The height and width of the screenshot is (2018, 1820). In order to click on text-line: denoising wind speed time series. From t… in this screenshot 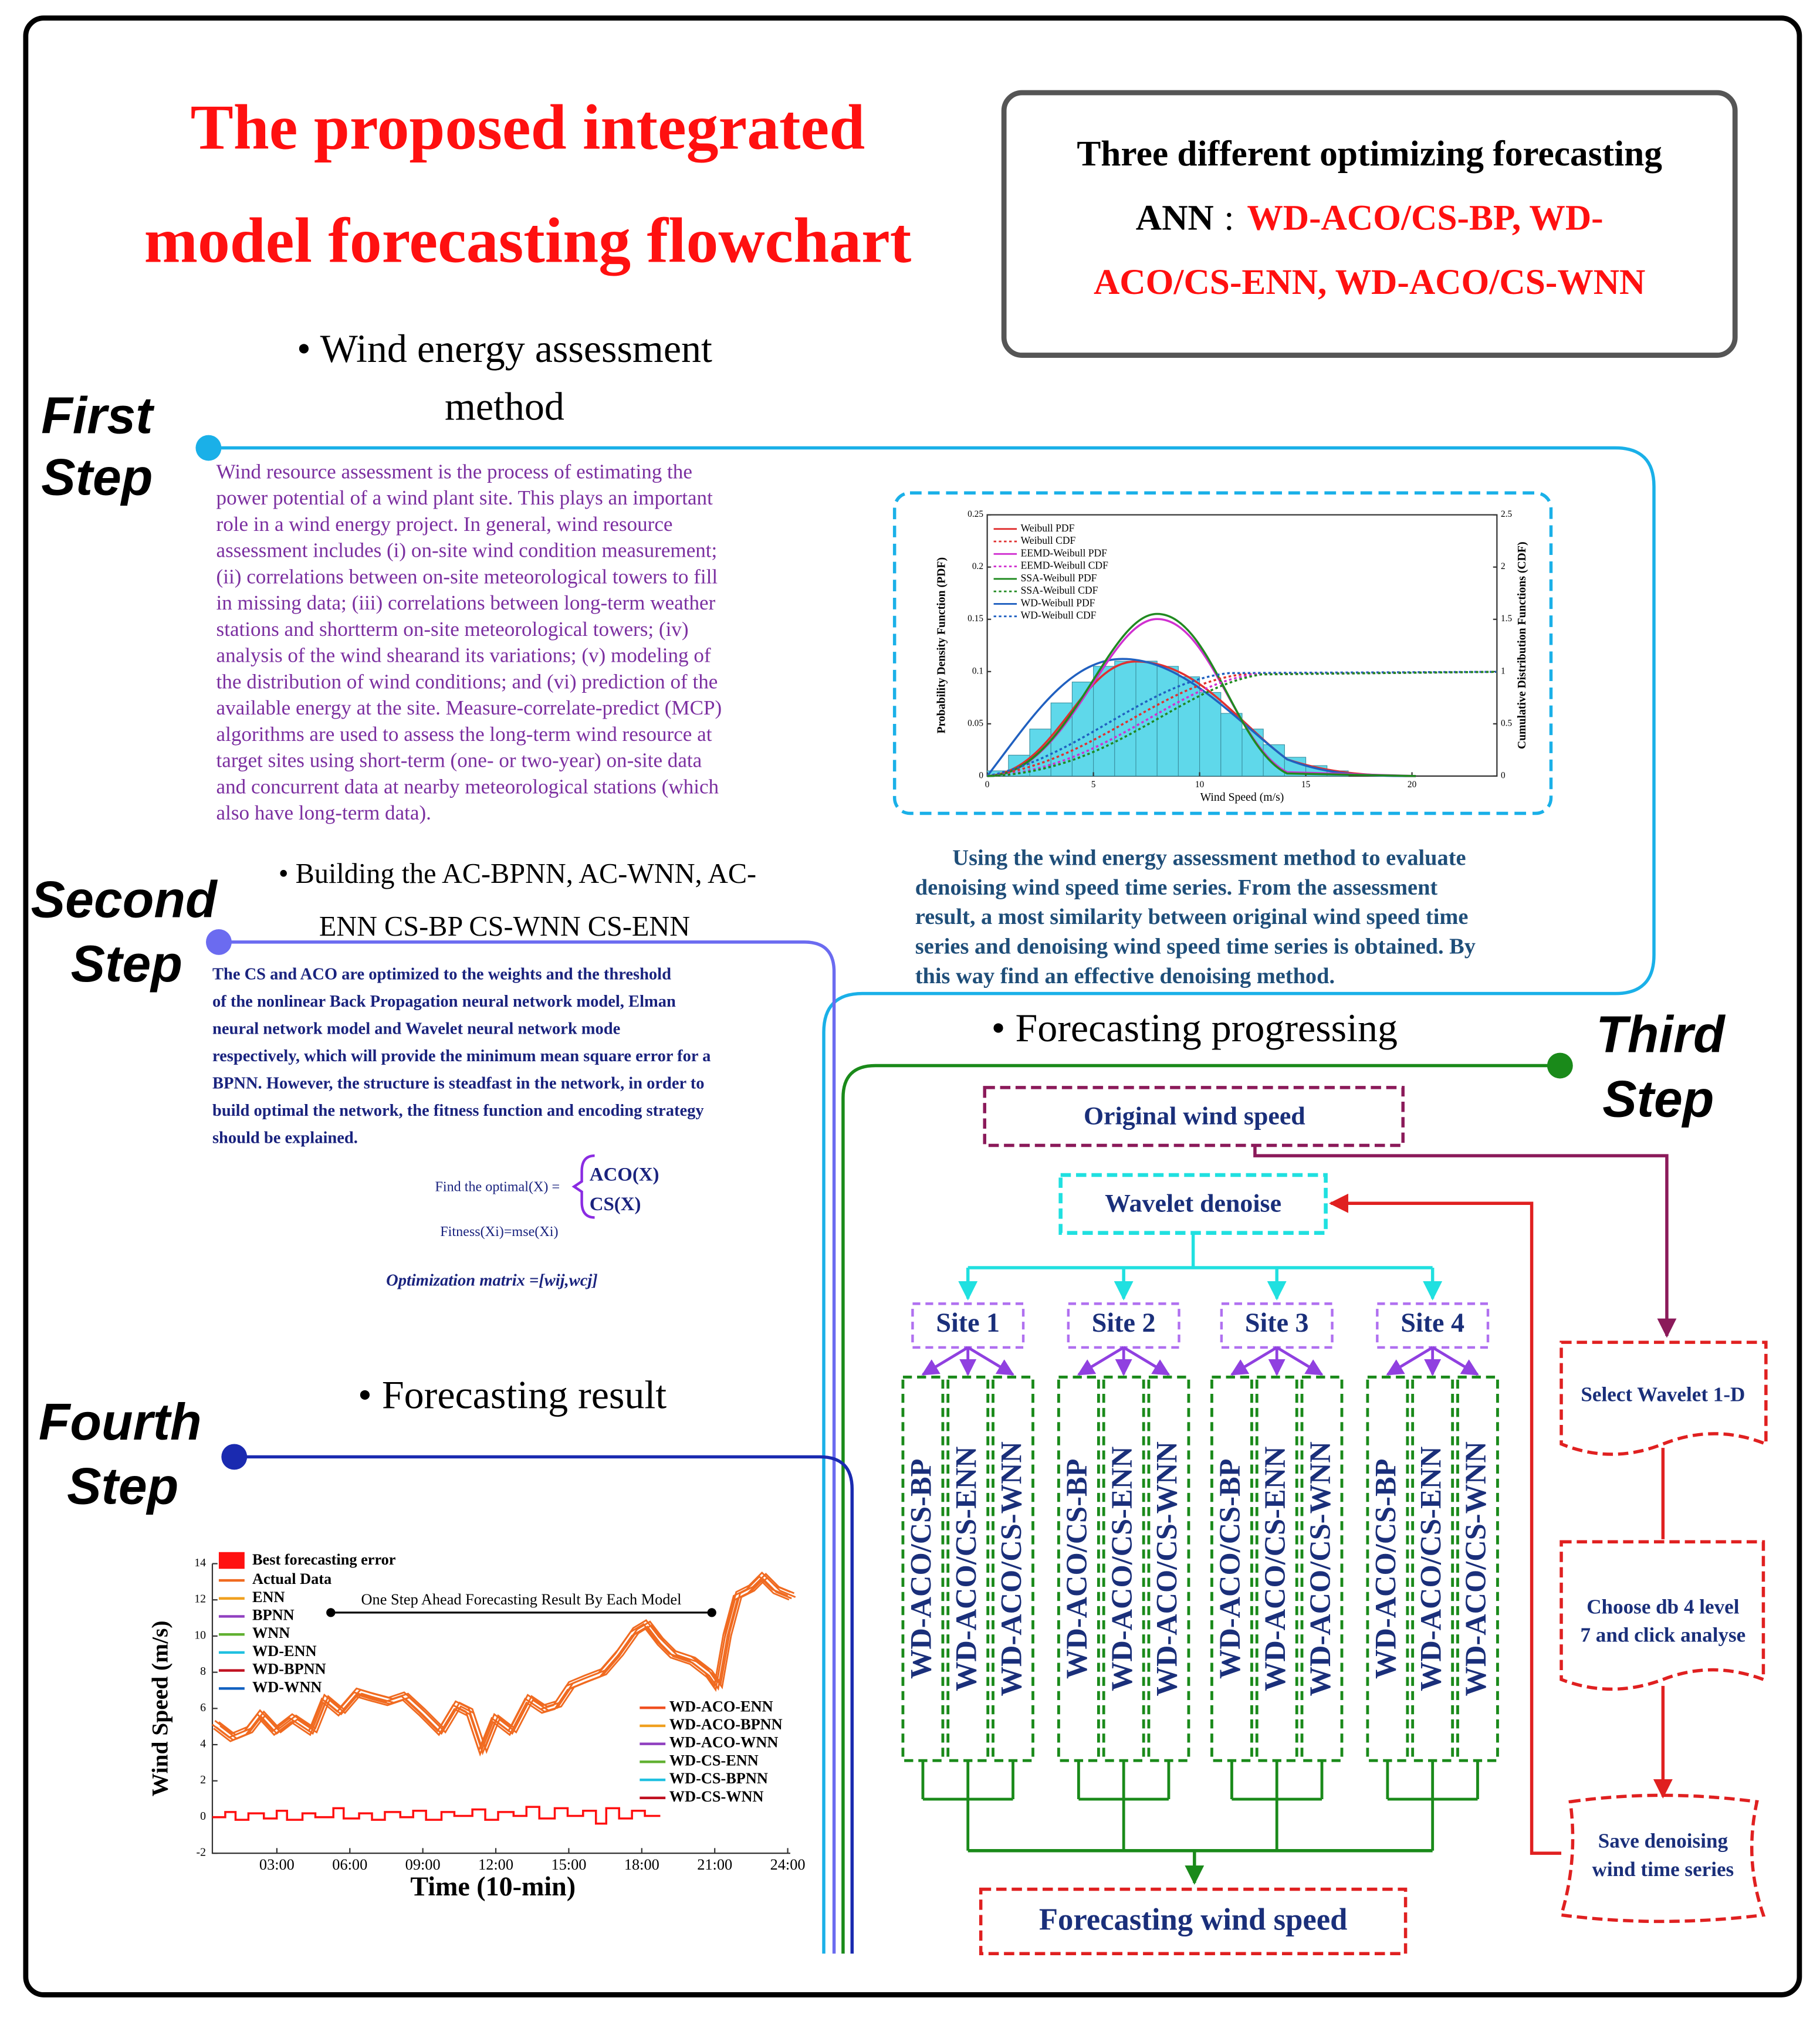, I will do `click(1176, 887)`.